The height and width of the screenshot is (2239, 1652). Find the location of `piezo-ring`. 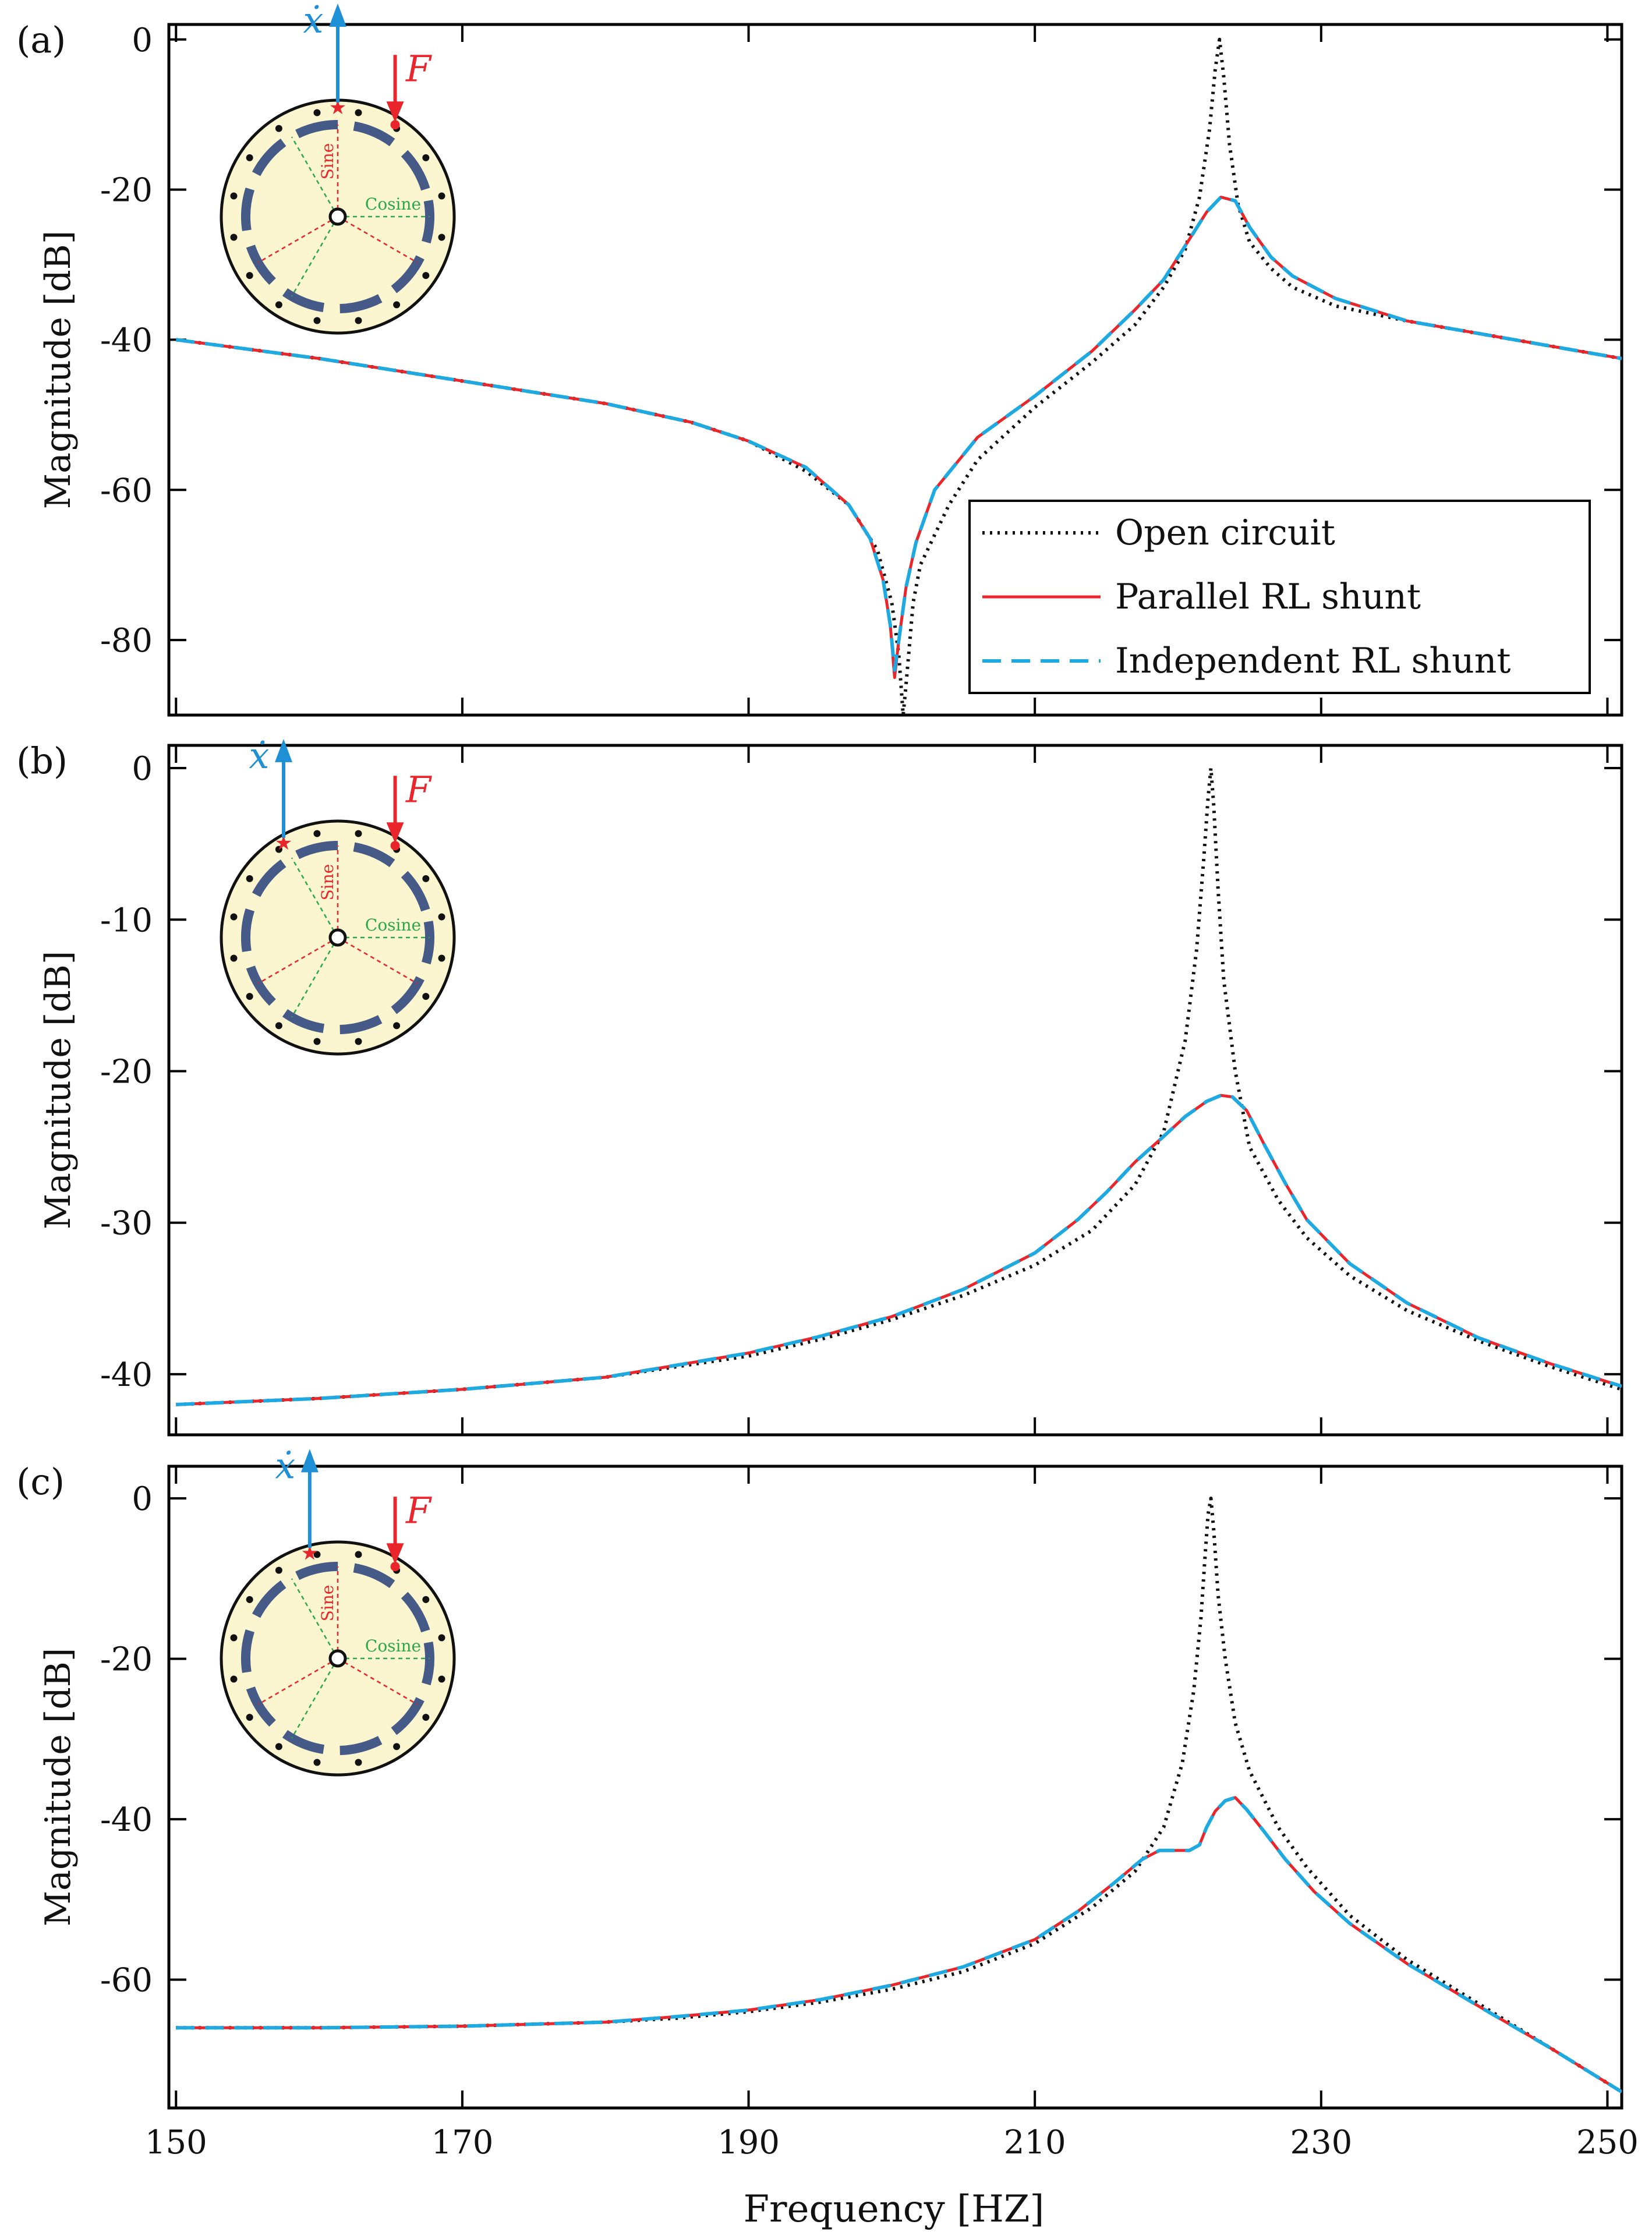

piezo-ring is located at coordinates (337, 937).